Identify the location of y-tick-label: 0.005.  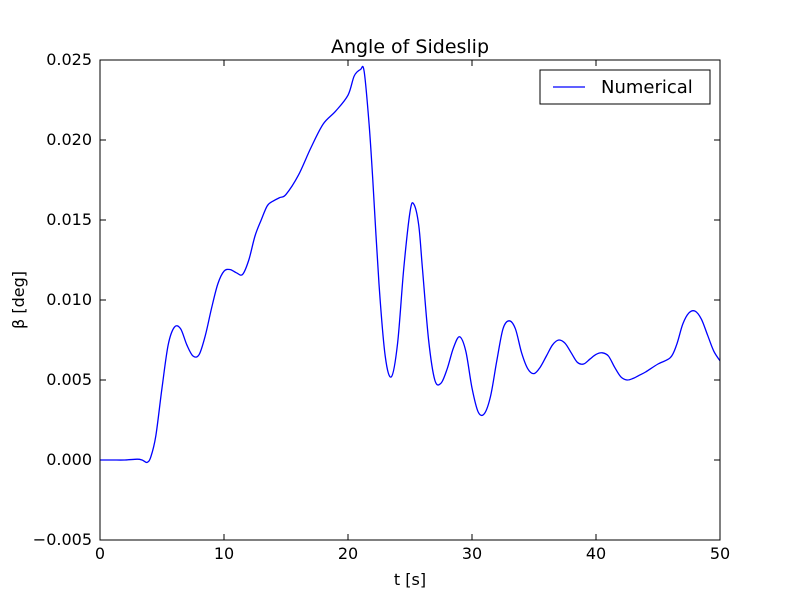
(69, 379).